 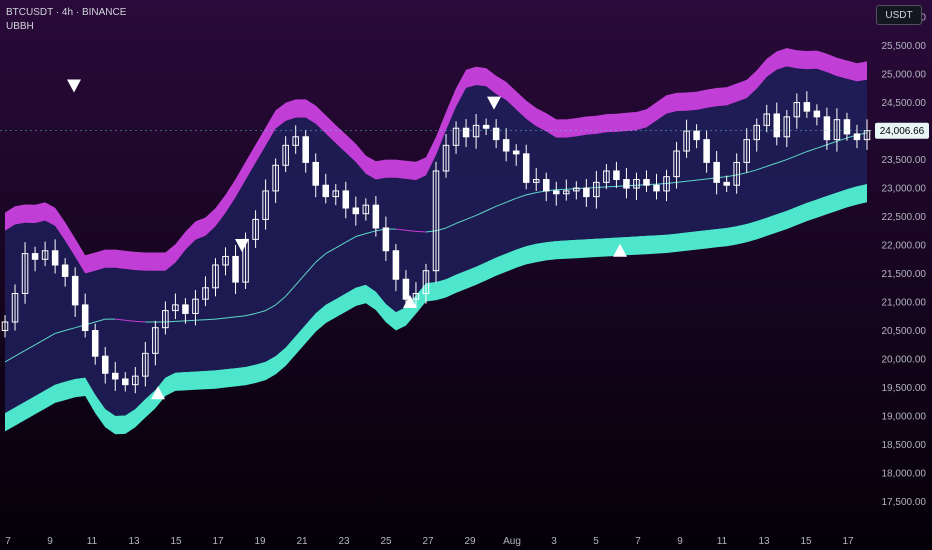 What do you see at coordinates (176, 541) in the screenshot?
I see `x-tick-label: 15` at bounding box center [176, 541].